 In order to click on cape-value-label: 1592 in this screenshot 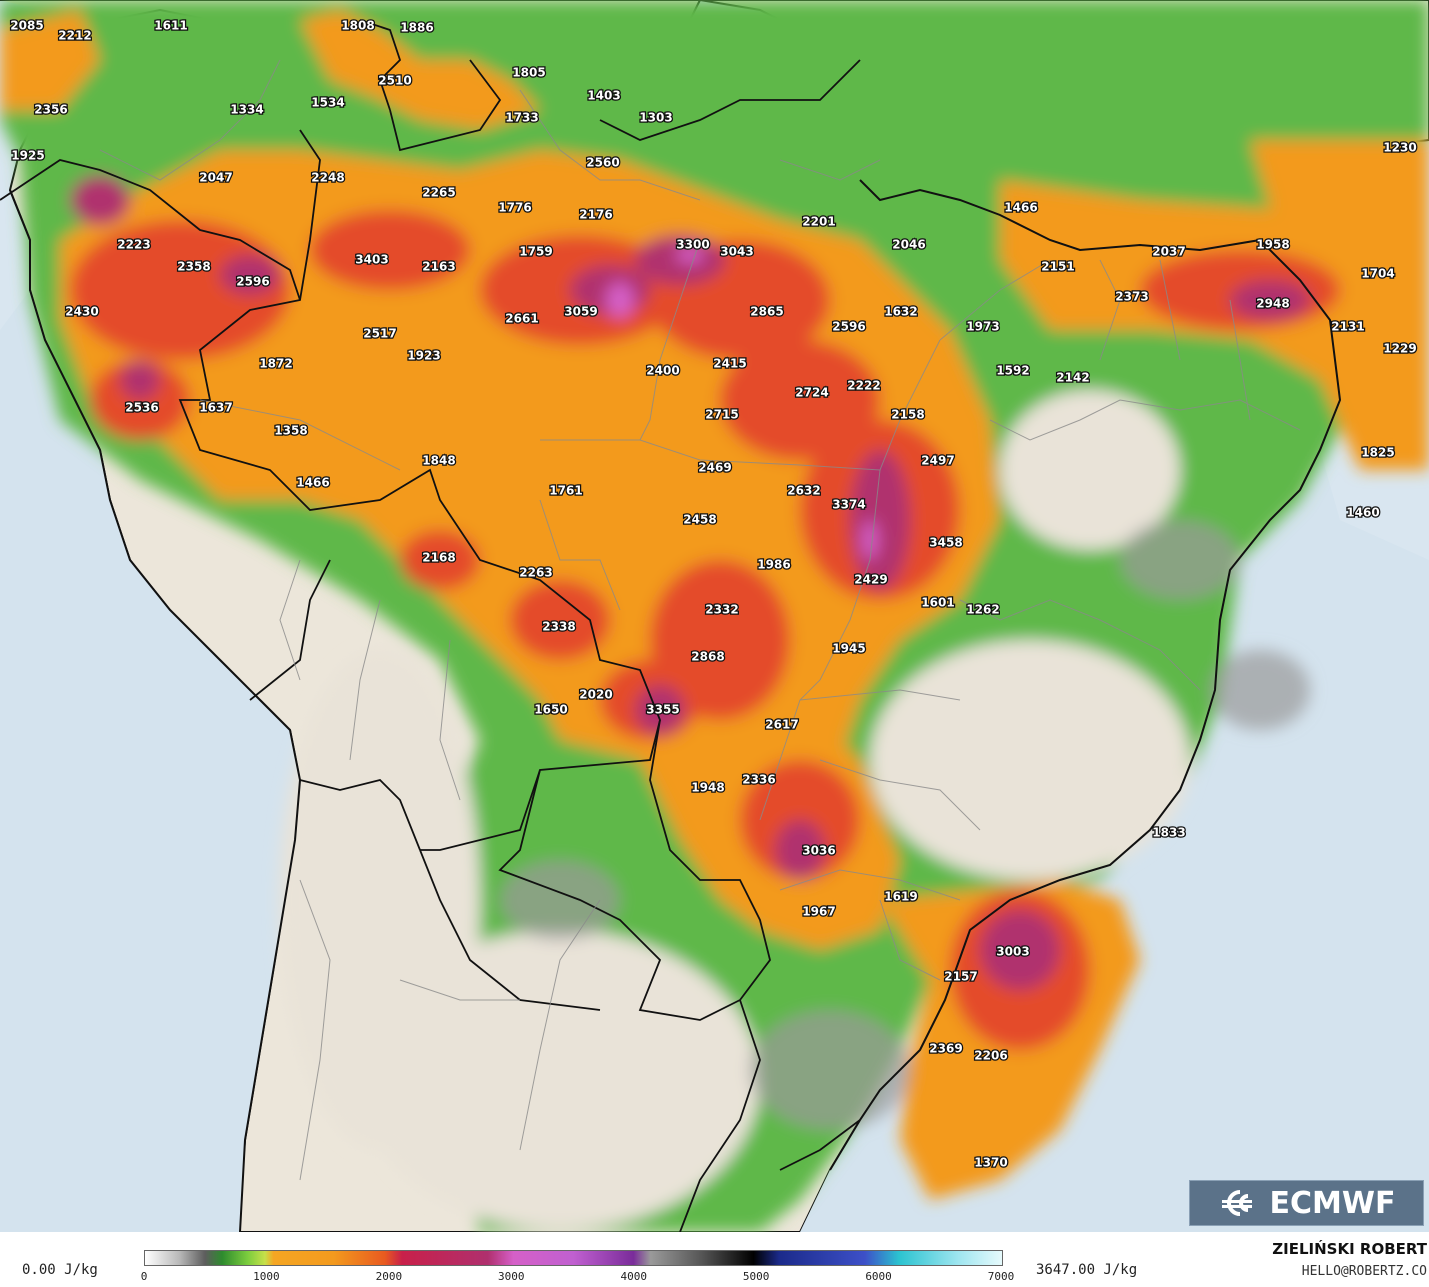, I will do `click(1012, 371)`.